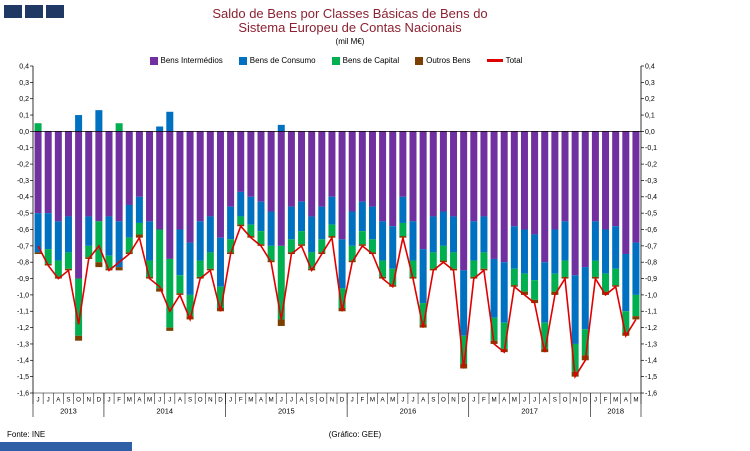 This screenshot has width=750, height=451. I want to click on source-note: Fonte: INE, so click(26, 434).